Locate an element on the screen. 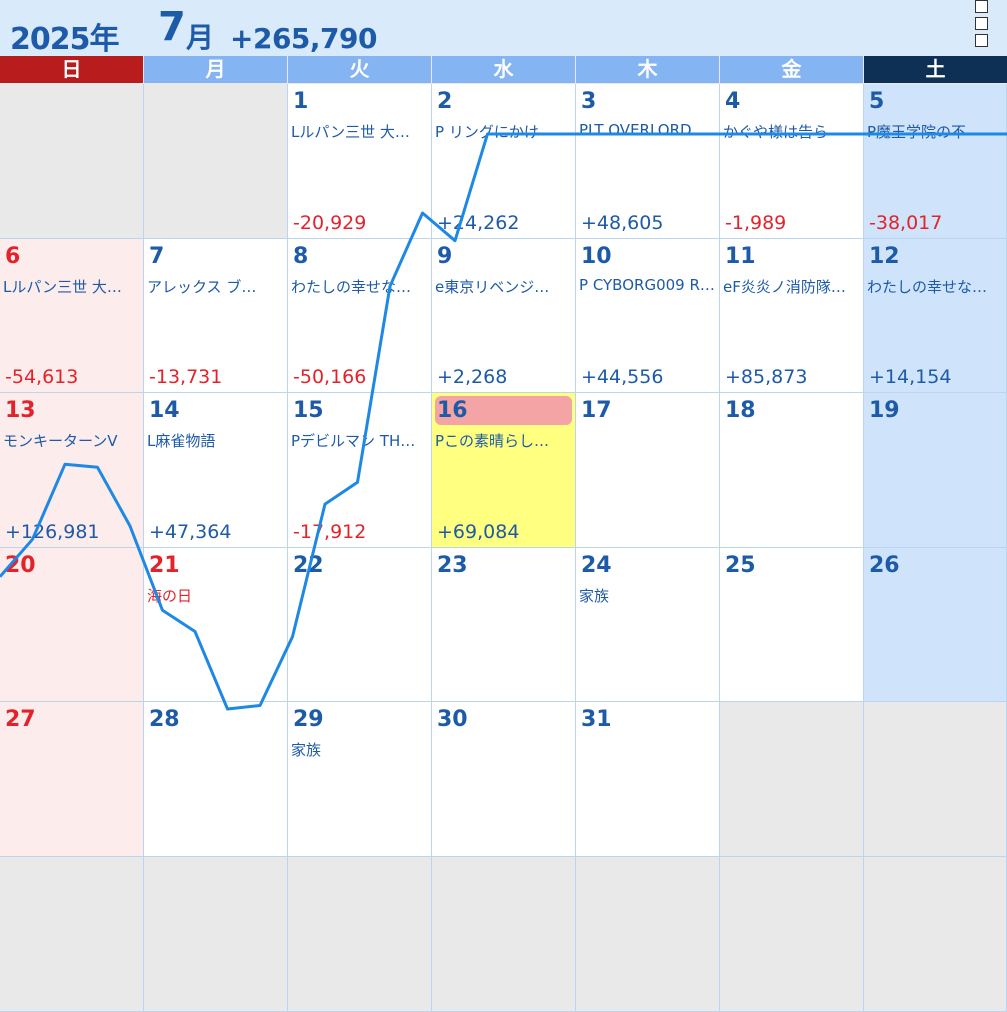 The image size is (1007, 1012). day-cell-16: 16 Pこの素晴らし… +69,084 is located at coordinates (504, 470).